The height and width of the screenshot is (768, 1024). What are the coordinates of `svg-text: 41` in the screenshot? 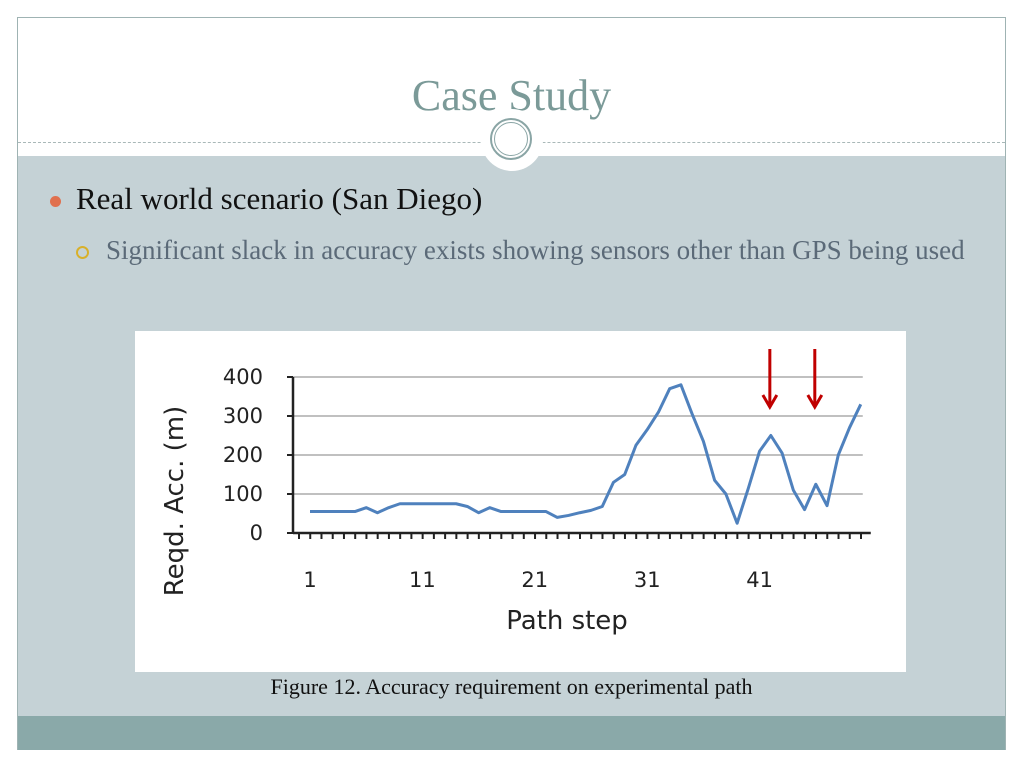 It's located at (759, 580).